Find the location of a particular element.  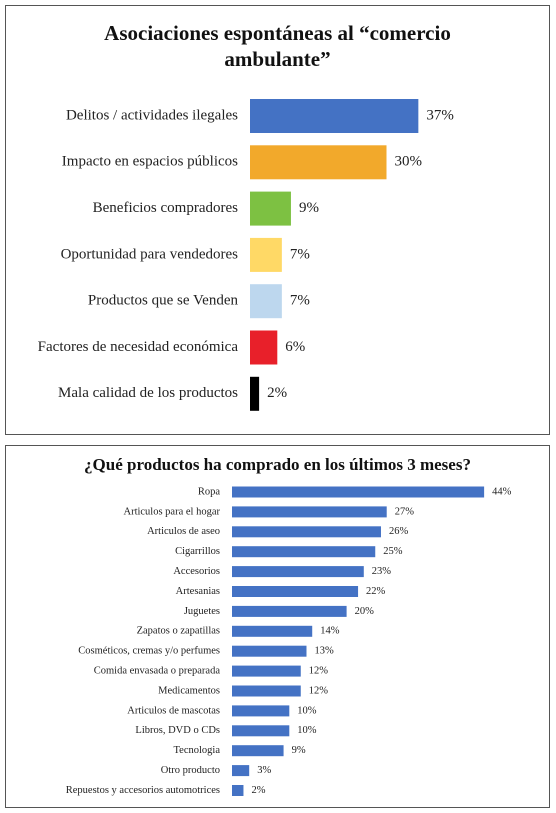

category-label: Oportunidad para vendedores is located at coordinates (150, 254).